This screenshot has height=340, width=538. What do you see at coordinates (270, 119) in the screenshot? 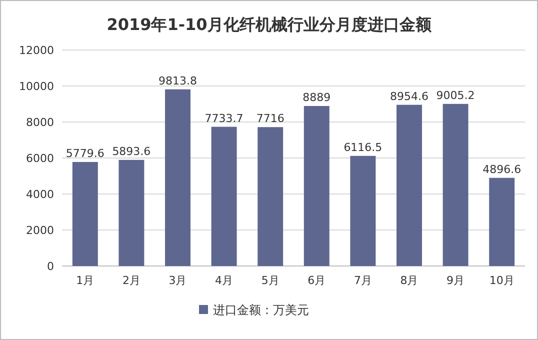
I see `data-label: 7716` at bounding box center [270, 119].